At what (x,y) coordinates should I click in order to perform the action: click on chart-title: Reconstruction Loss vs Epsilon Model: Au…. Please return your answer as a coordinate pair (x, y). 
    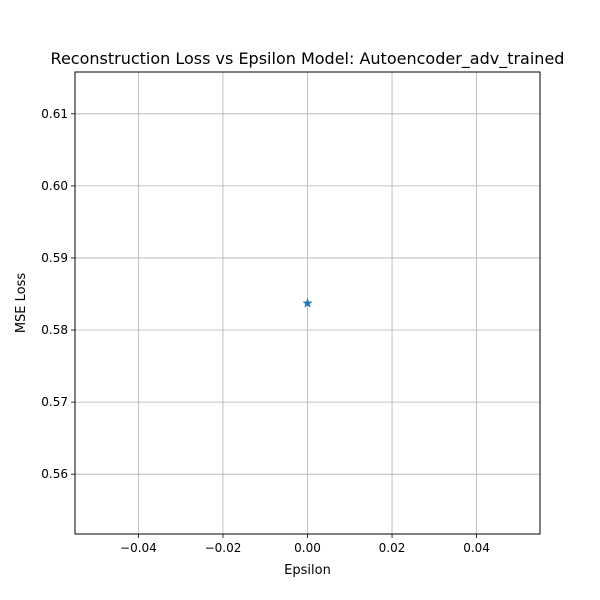
    Looking at the image, I should click on (308, 59).